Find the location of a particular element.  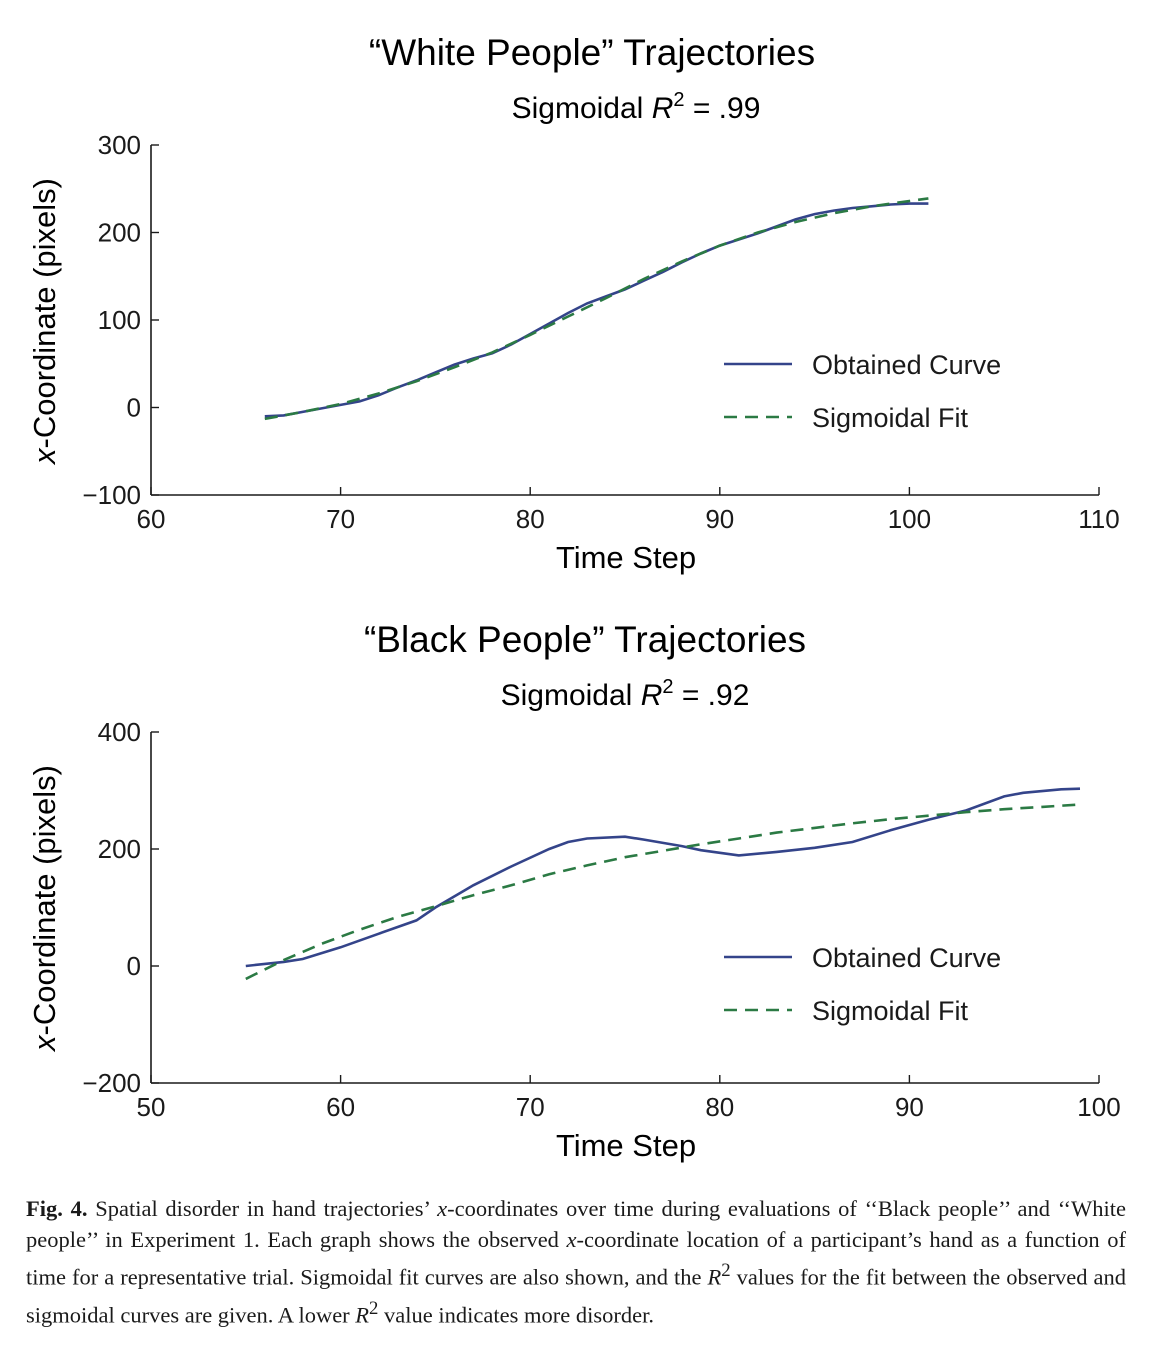

x-tick-label: 50 is located at coordinates (151, 1107).